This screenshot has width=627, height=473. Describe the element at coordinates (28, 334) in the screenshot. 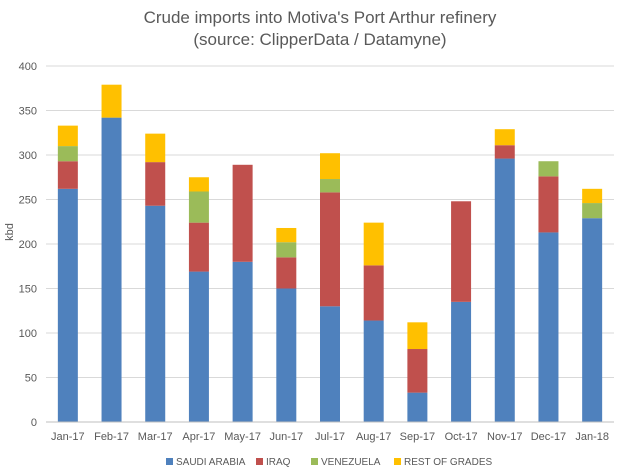

I see `y-tick-label: 100` at that location.